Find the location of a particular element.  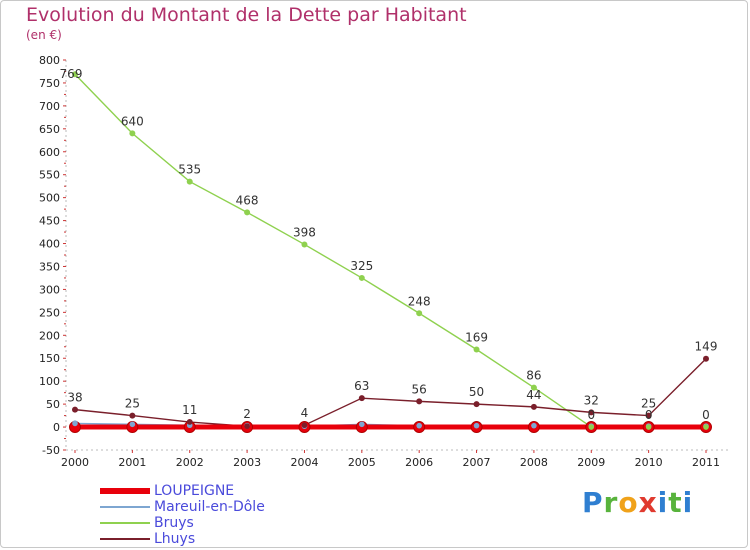

data-label-bruys: 325 is located at coordinates (361, 266).